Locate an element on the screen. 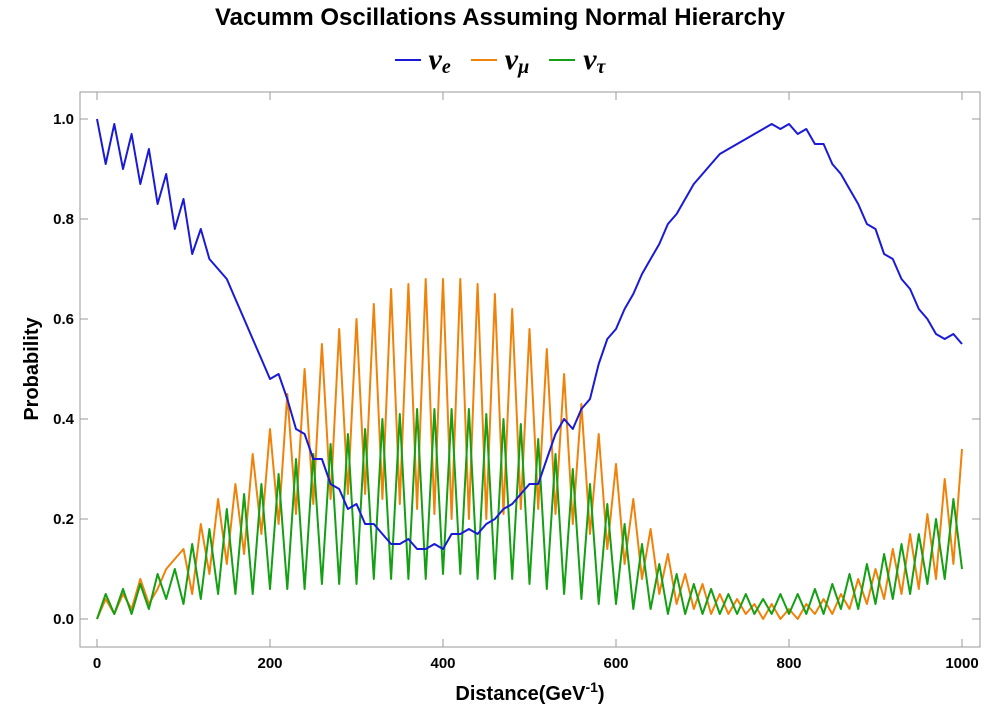 The height and width of the screenshot is (709, 1000). x-tick-label: 0 is located at coordinates (97, 663).